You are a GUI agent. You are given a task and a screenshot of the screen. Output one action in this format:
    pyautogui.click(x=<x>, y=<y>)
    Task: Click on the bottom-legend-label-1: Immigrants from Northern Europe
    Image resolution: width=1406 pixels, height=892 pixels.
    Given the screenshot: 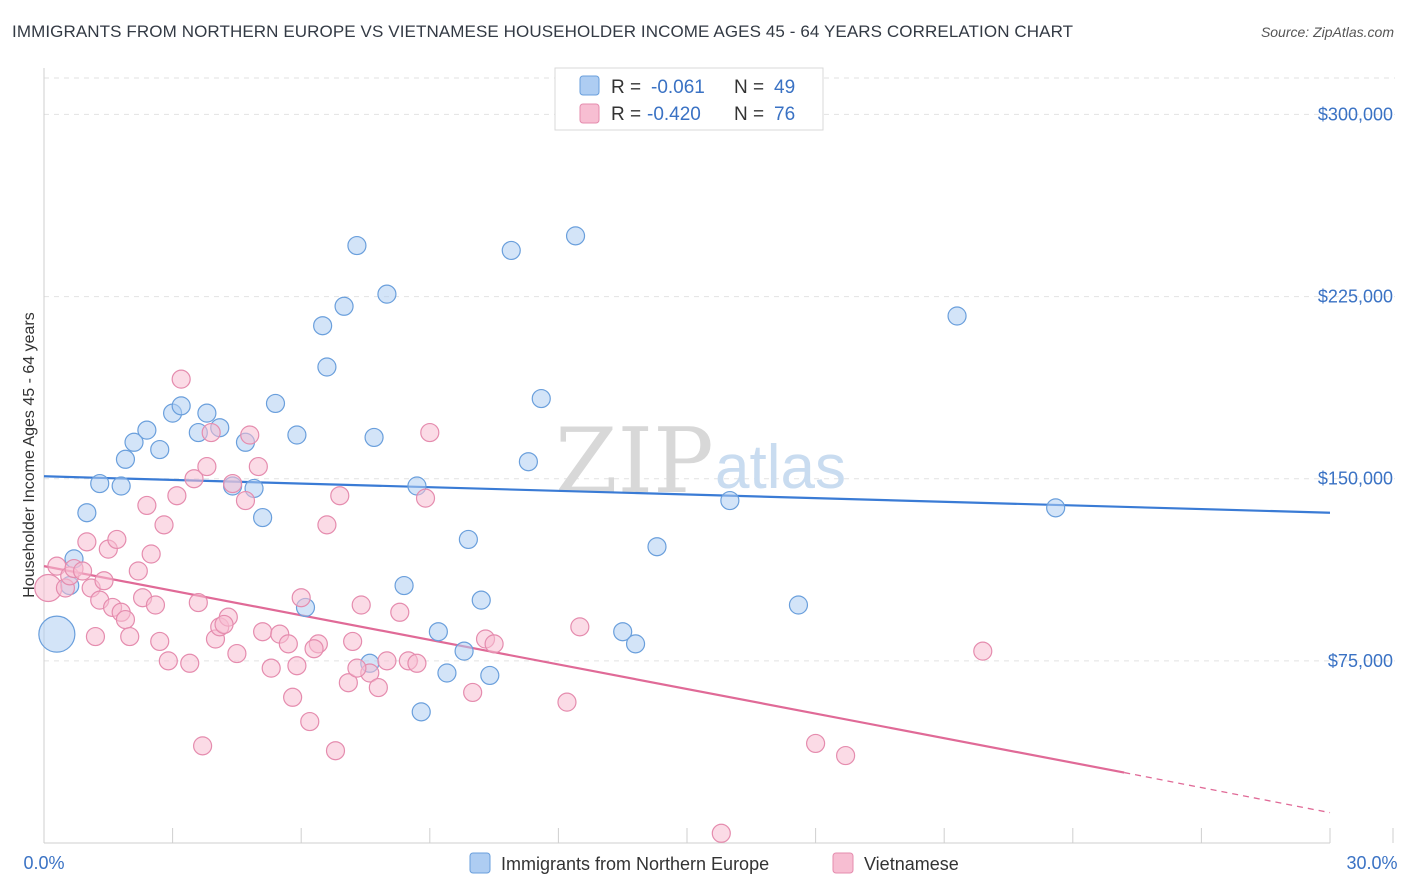 What is the action you would take?
    pyautogui.click(x=635, y=864)
    